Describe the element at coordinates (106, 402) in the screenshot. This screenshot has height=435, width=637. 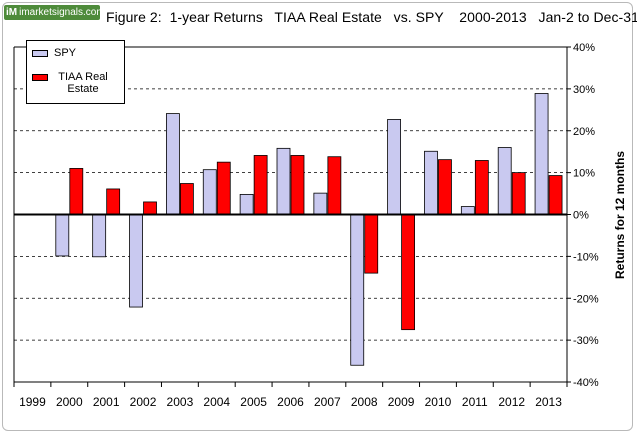
I see `x-tick-label: 2001` at that location.